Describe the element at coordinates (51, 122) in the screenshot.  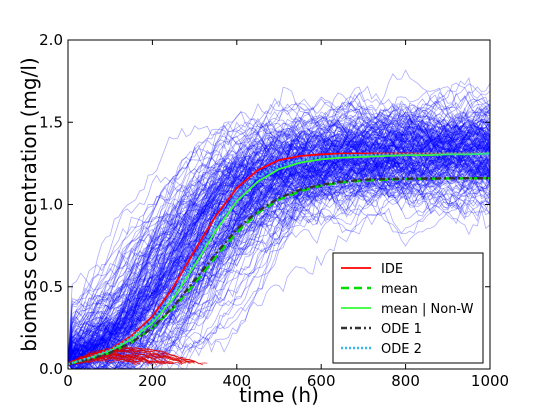
I see `y-tick-label: 1.5` at that location.